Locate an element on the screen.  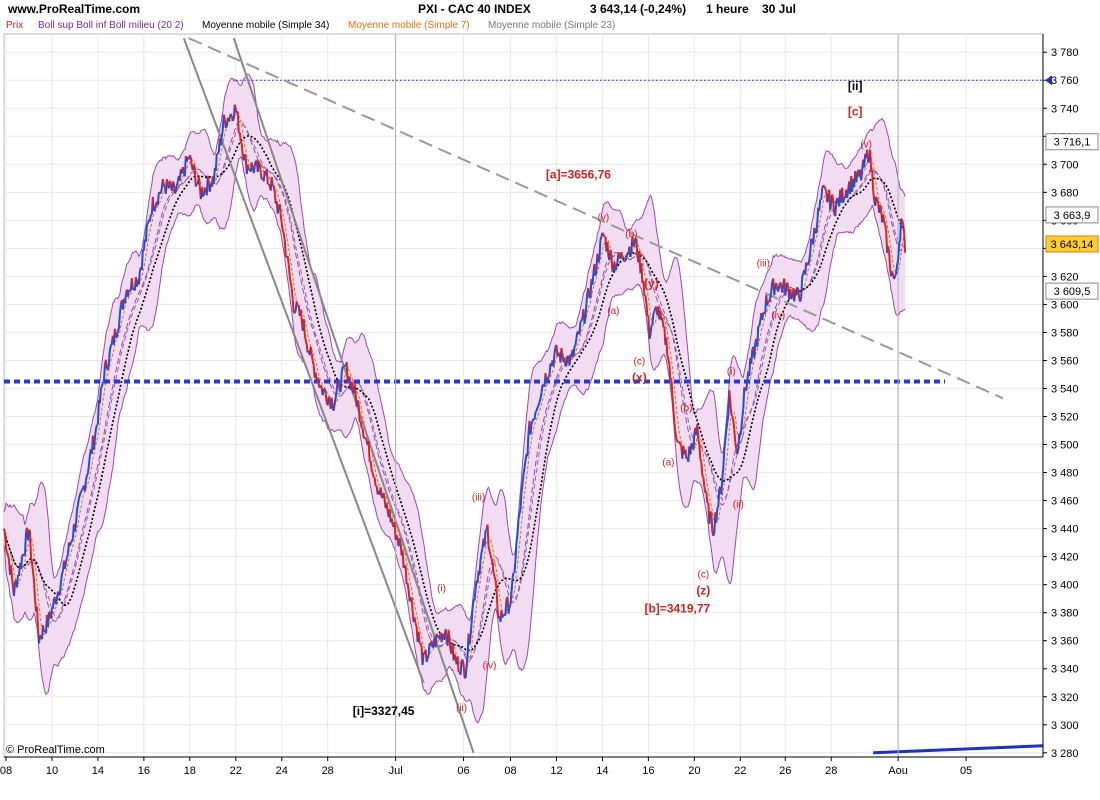
legend-sma7: Moyenne mobile (Simple 7) is located at coordinates (409, 25).